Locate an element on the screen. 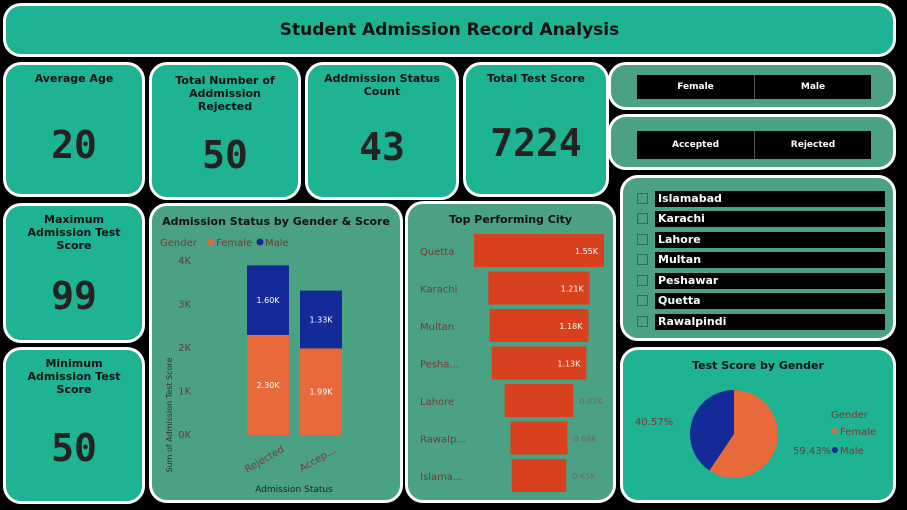  dashboard-title-card: Student Admission Record Analysis is located at coordinates (449, 30).